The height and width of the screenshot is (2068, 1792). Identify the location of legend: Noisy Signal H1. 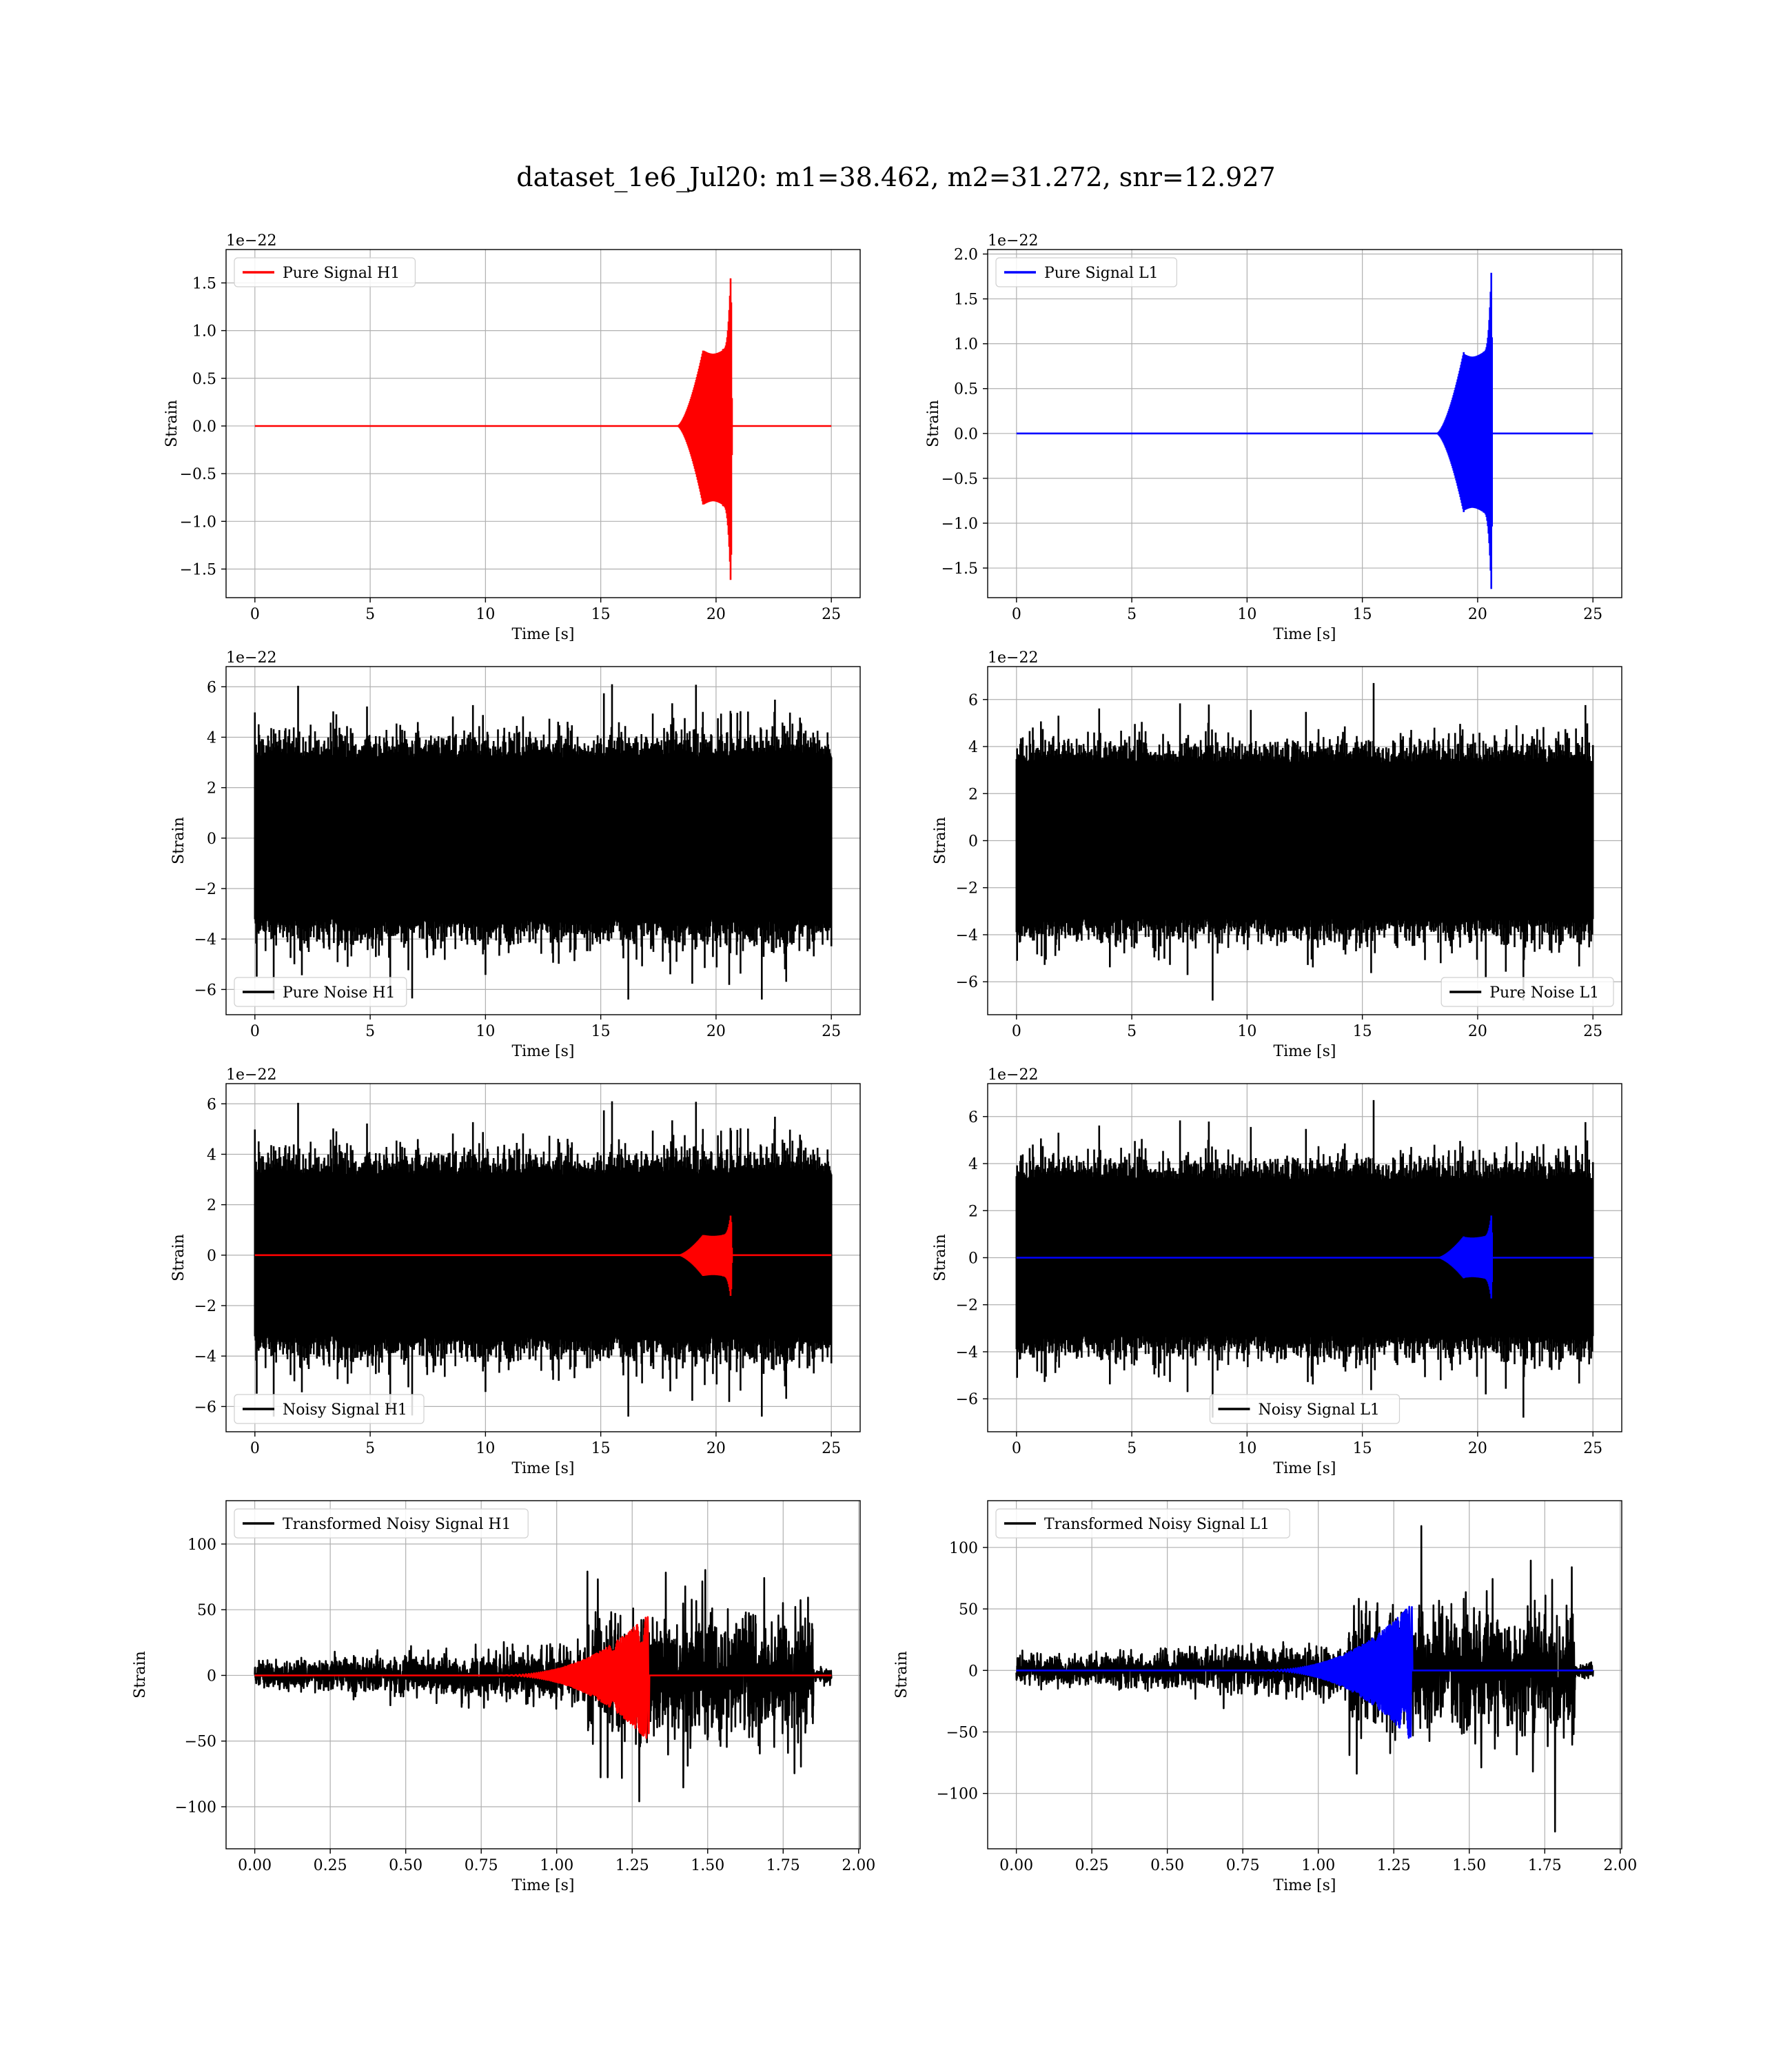
(329, 1409).